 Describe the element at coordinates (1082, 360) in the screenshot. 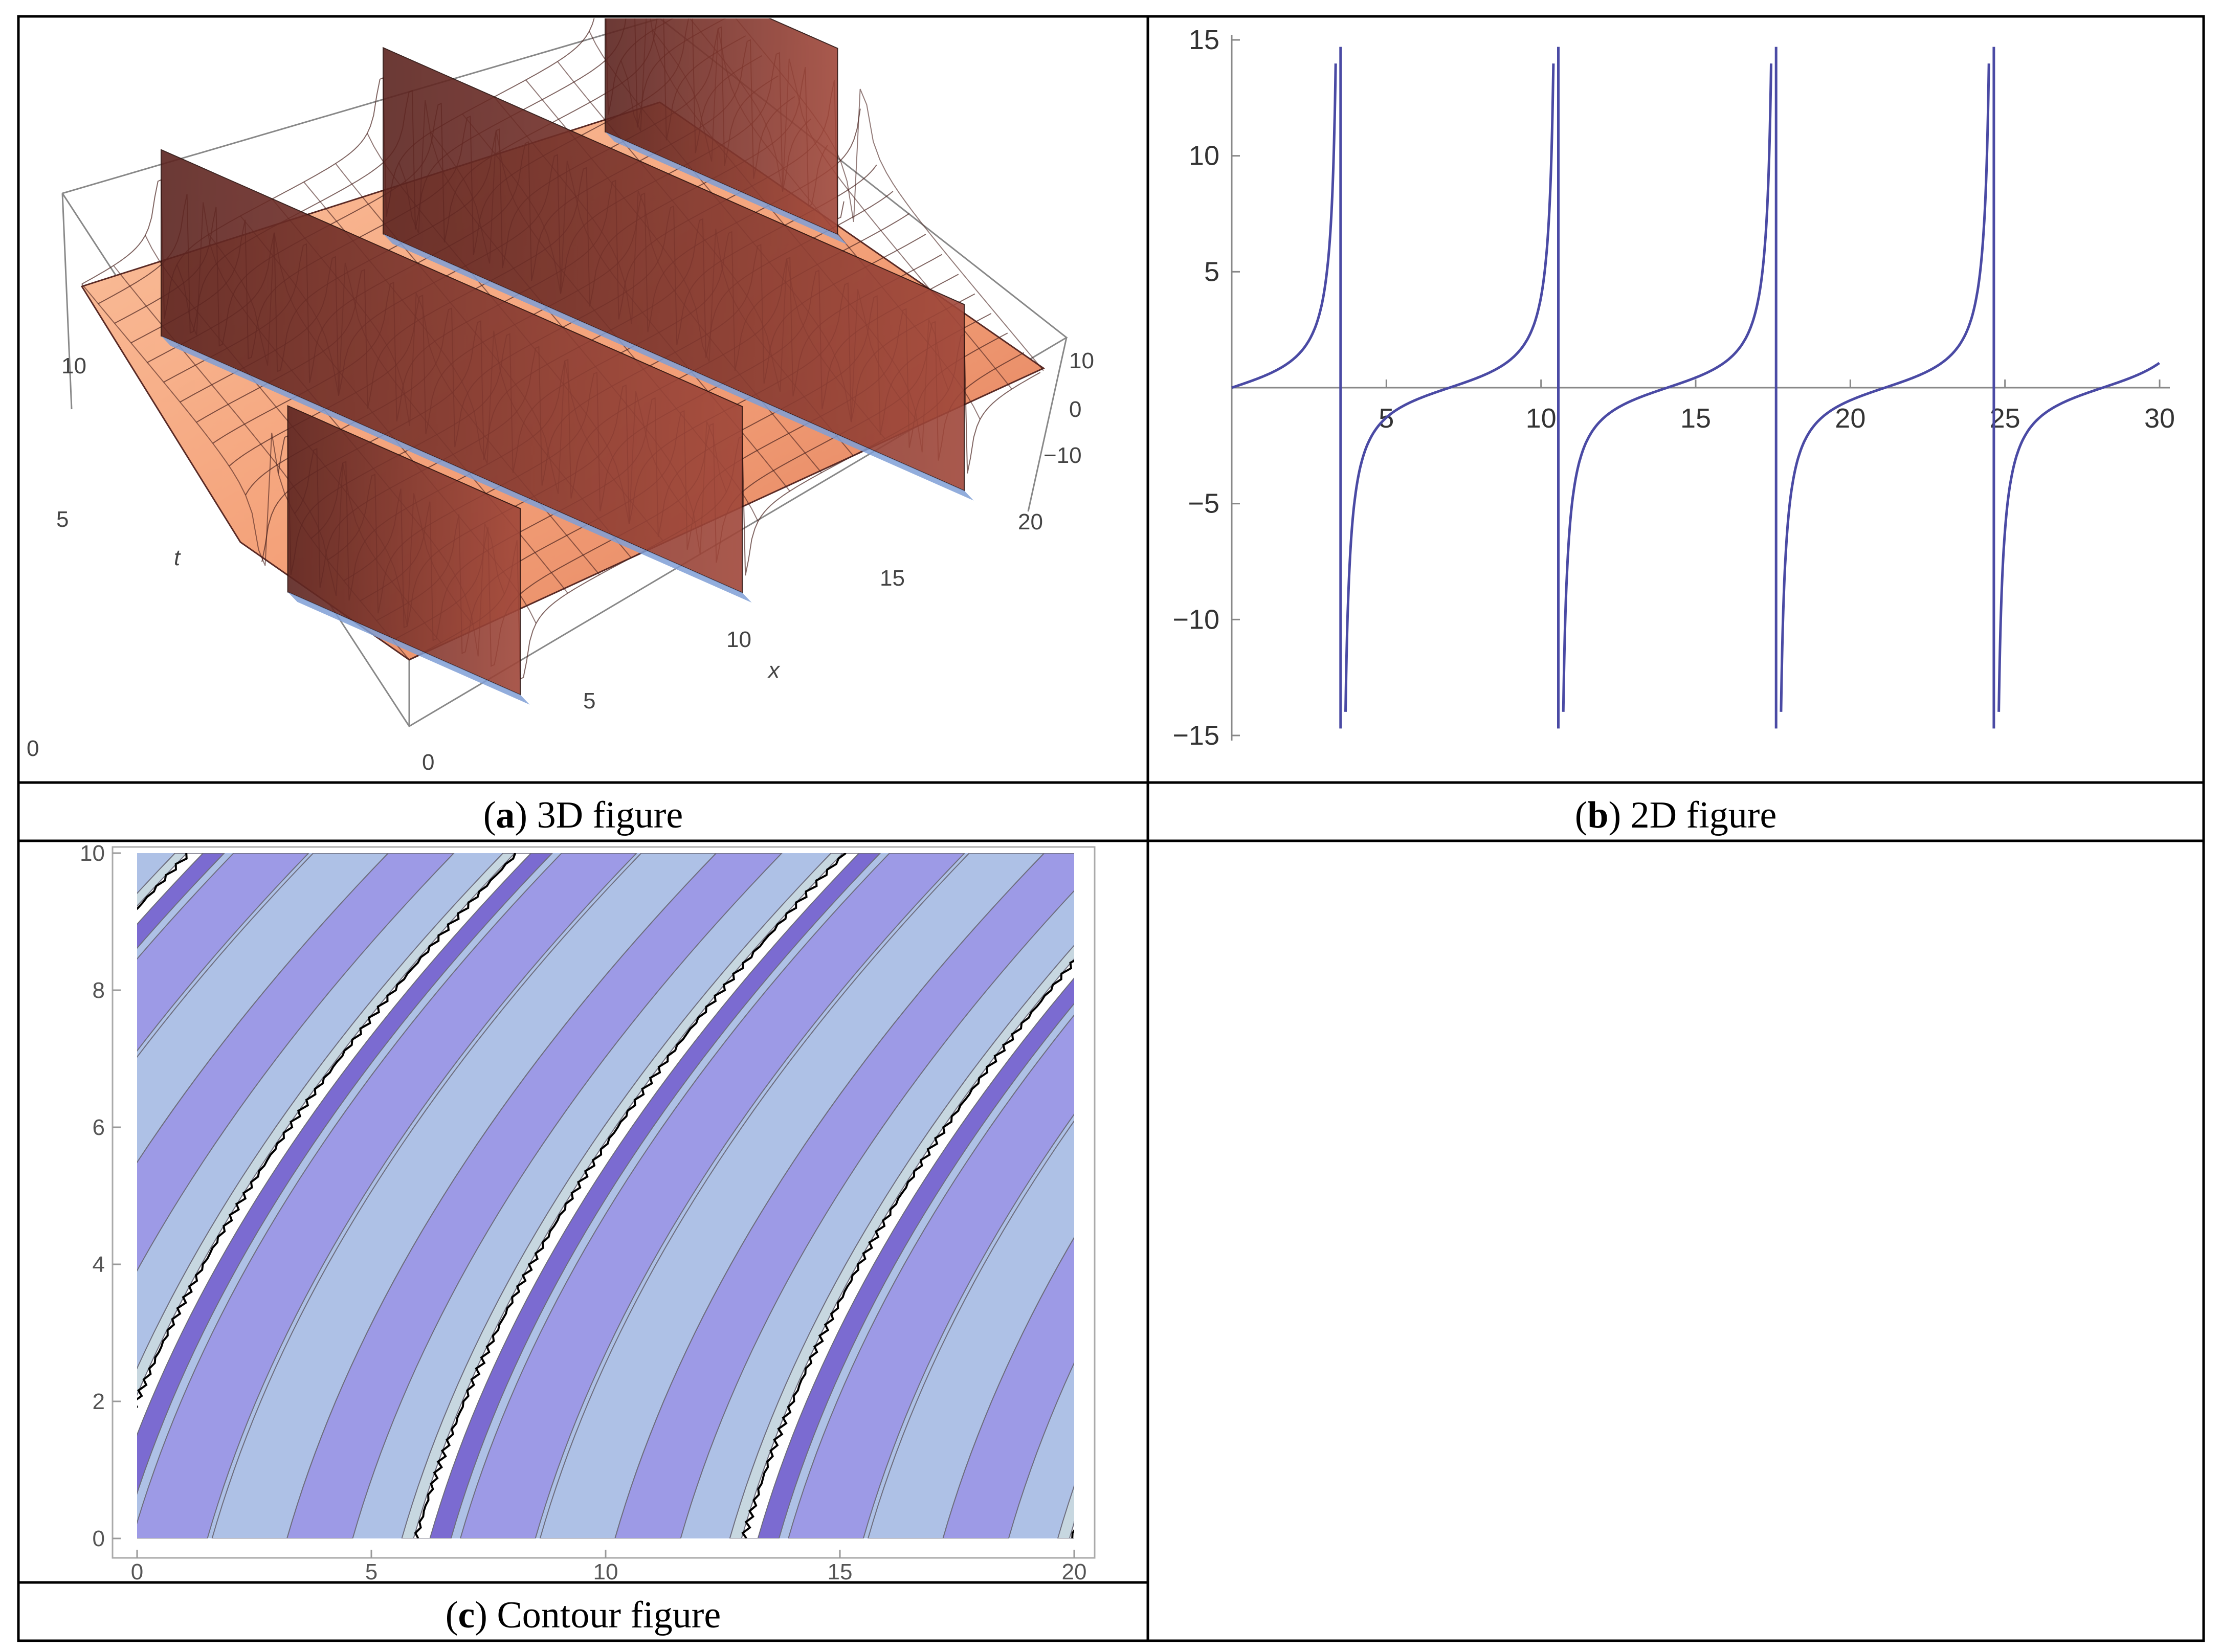

I see `z-tick-0: 10` at that location.